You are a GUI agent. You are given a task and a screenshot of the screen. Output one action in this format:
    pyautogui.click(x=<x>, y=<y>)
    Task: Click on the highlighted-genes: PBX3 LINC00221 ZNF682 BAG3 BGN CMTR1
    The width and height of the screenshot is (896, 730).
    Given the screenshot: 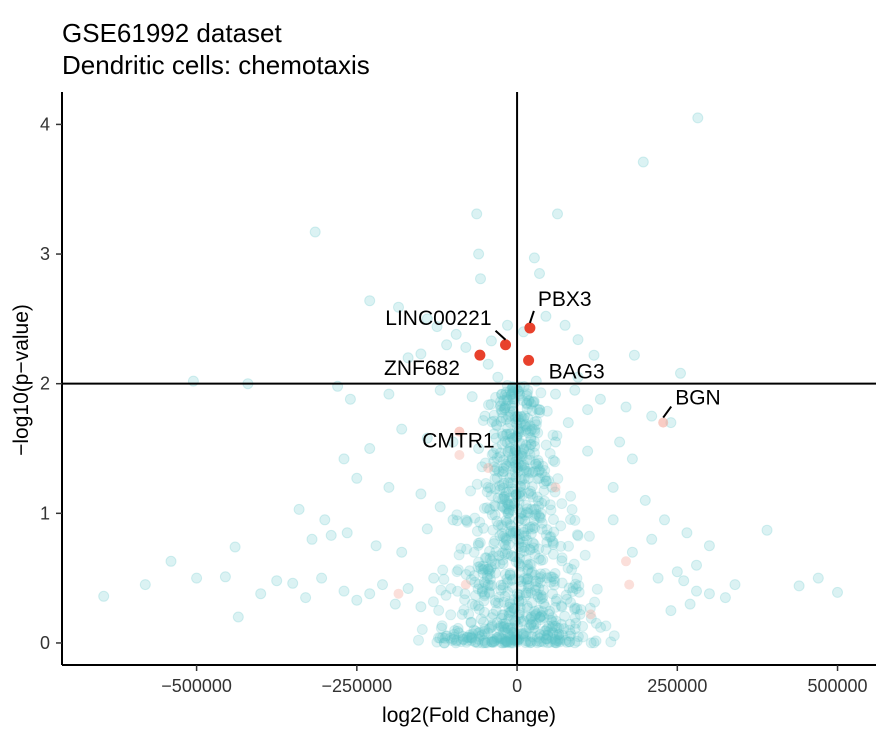 What is the action you would take?
    pyautogui.click(x=552, y=370)
    